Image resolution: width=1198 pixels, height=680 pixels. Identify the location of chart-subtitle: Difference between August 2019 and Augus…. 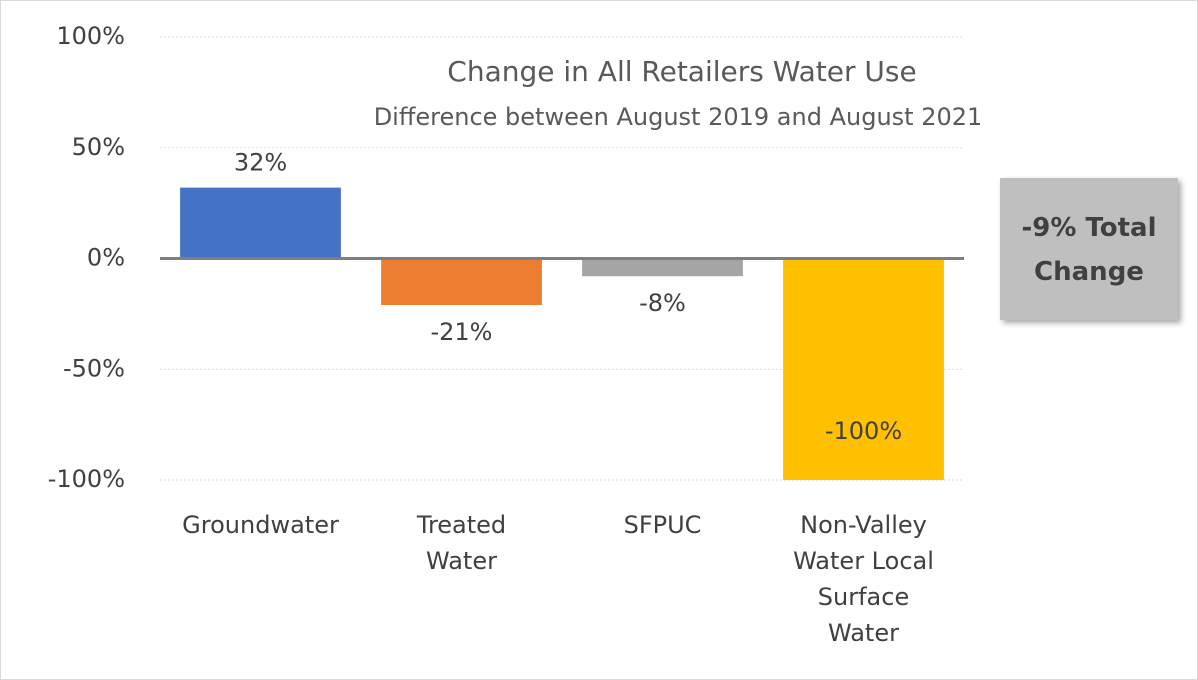
(678, 117).